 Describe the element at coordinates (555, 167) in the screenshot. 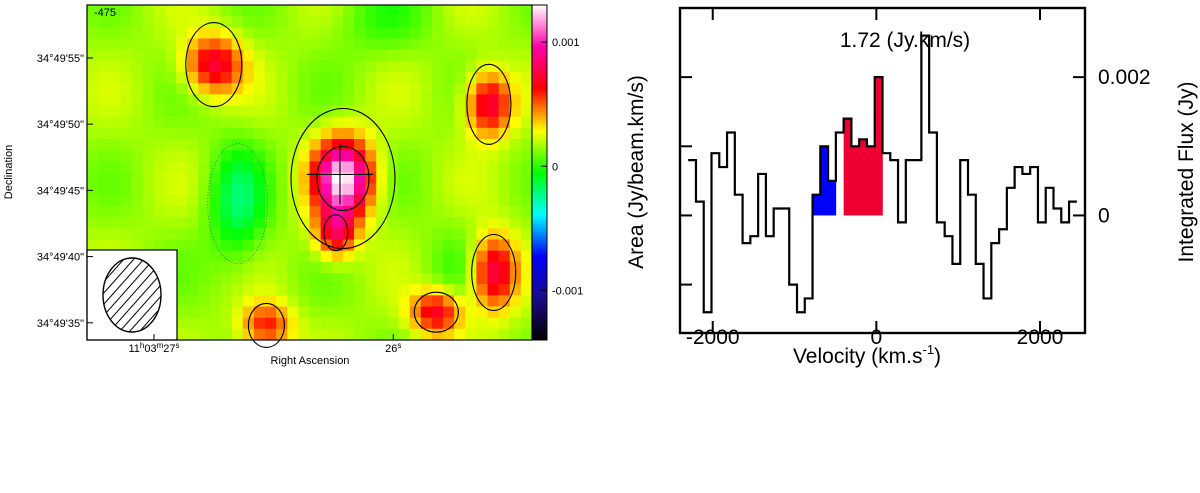

I see `colorbar-tick-label: 0` at that location.